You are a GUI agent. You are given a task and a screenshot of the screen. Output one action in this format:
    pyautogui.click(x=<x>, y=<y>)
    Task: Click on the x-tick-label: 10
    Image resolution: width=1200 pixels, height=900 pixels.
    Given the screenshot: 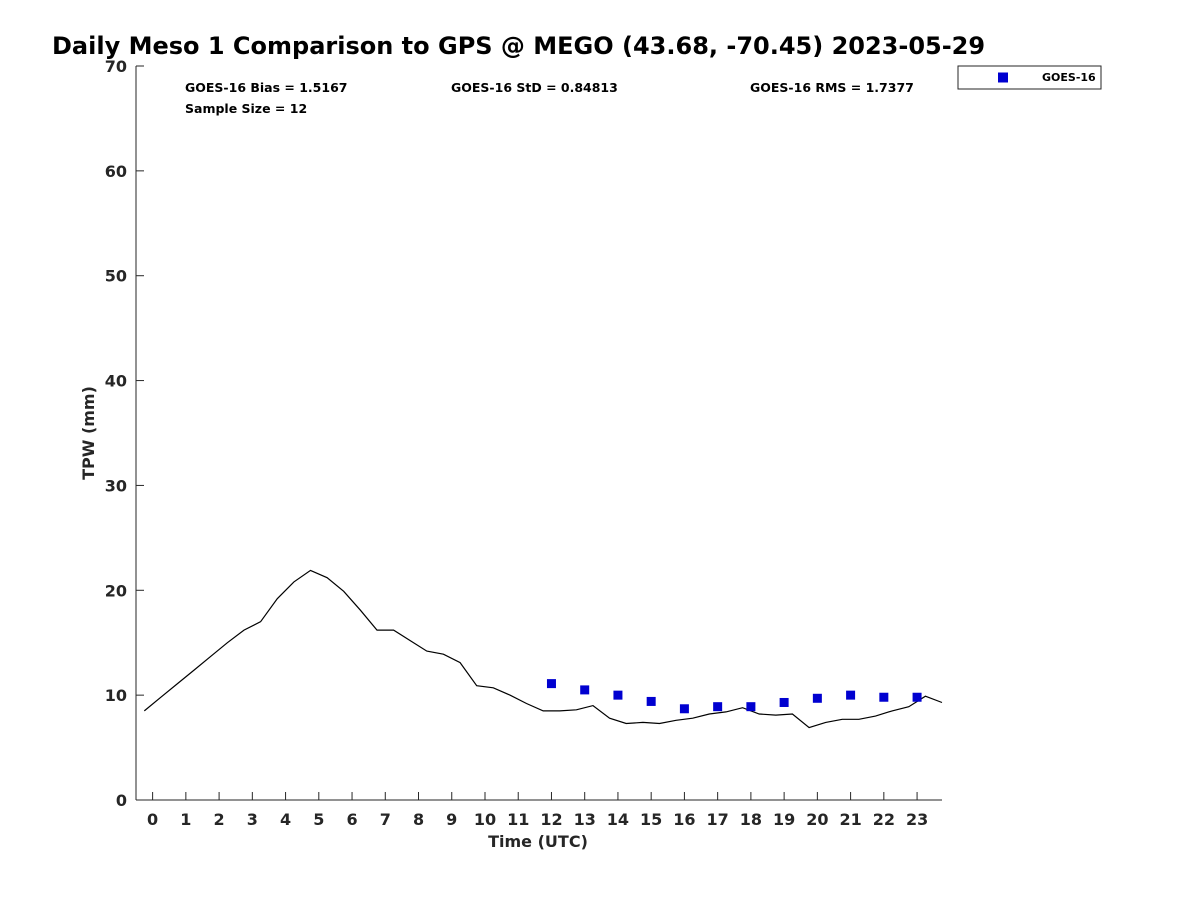 What is the action you would take?
    pyautogui.click(x=485, y=819)
    